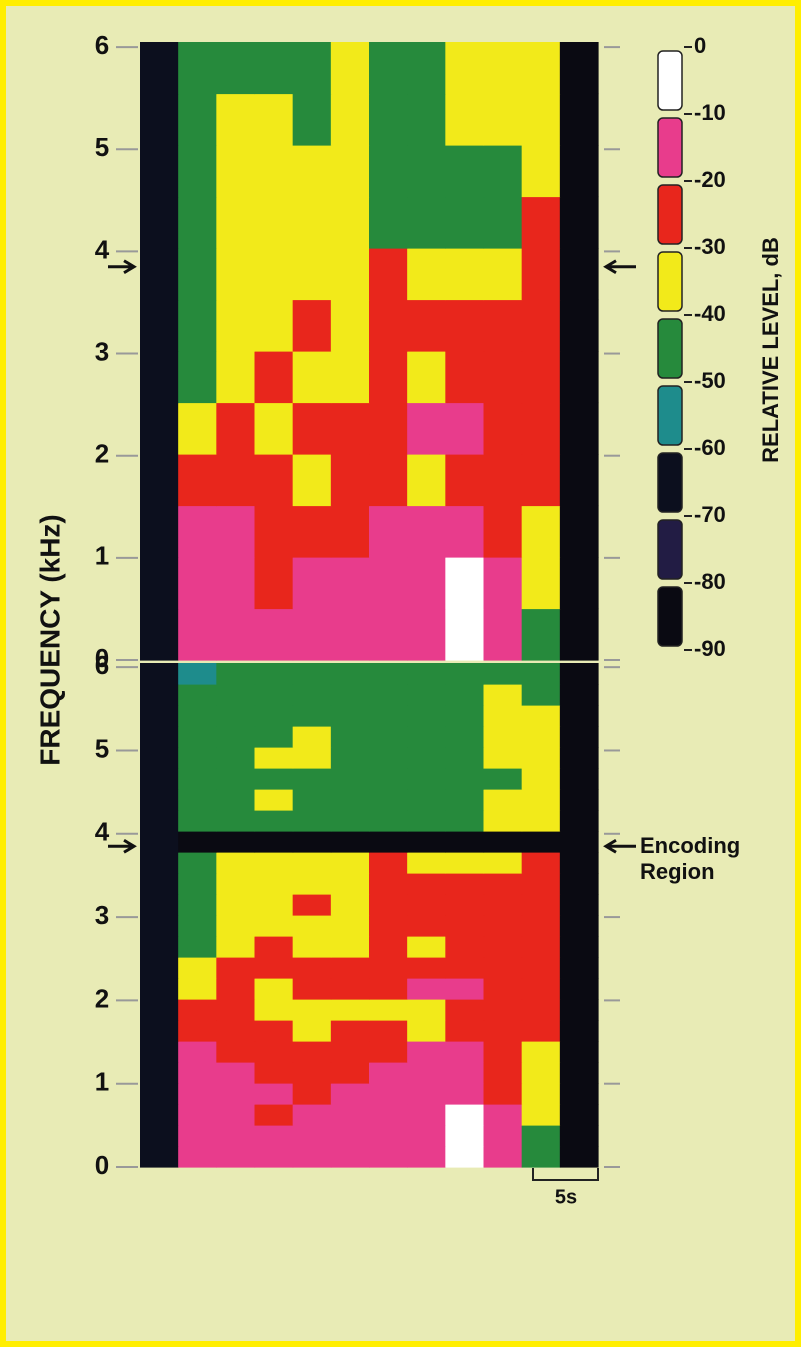 The height and width of the screenshot is (1347, 801). I want to click on y-tick-label: 2, so click(102, 998).